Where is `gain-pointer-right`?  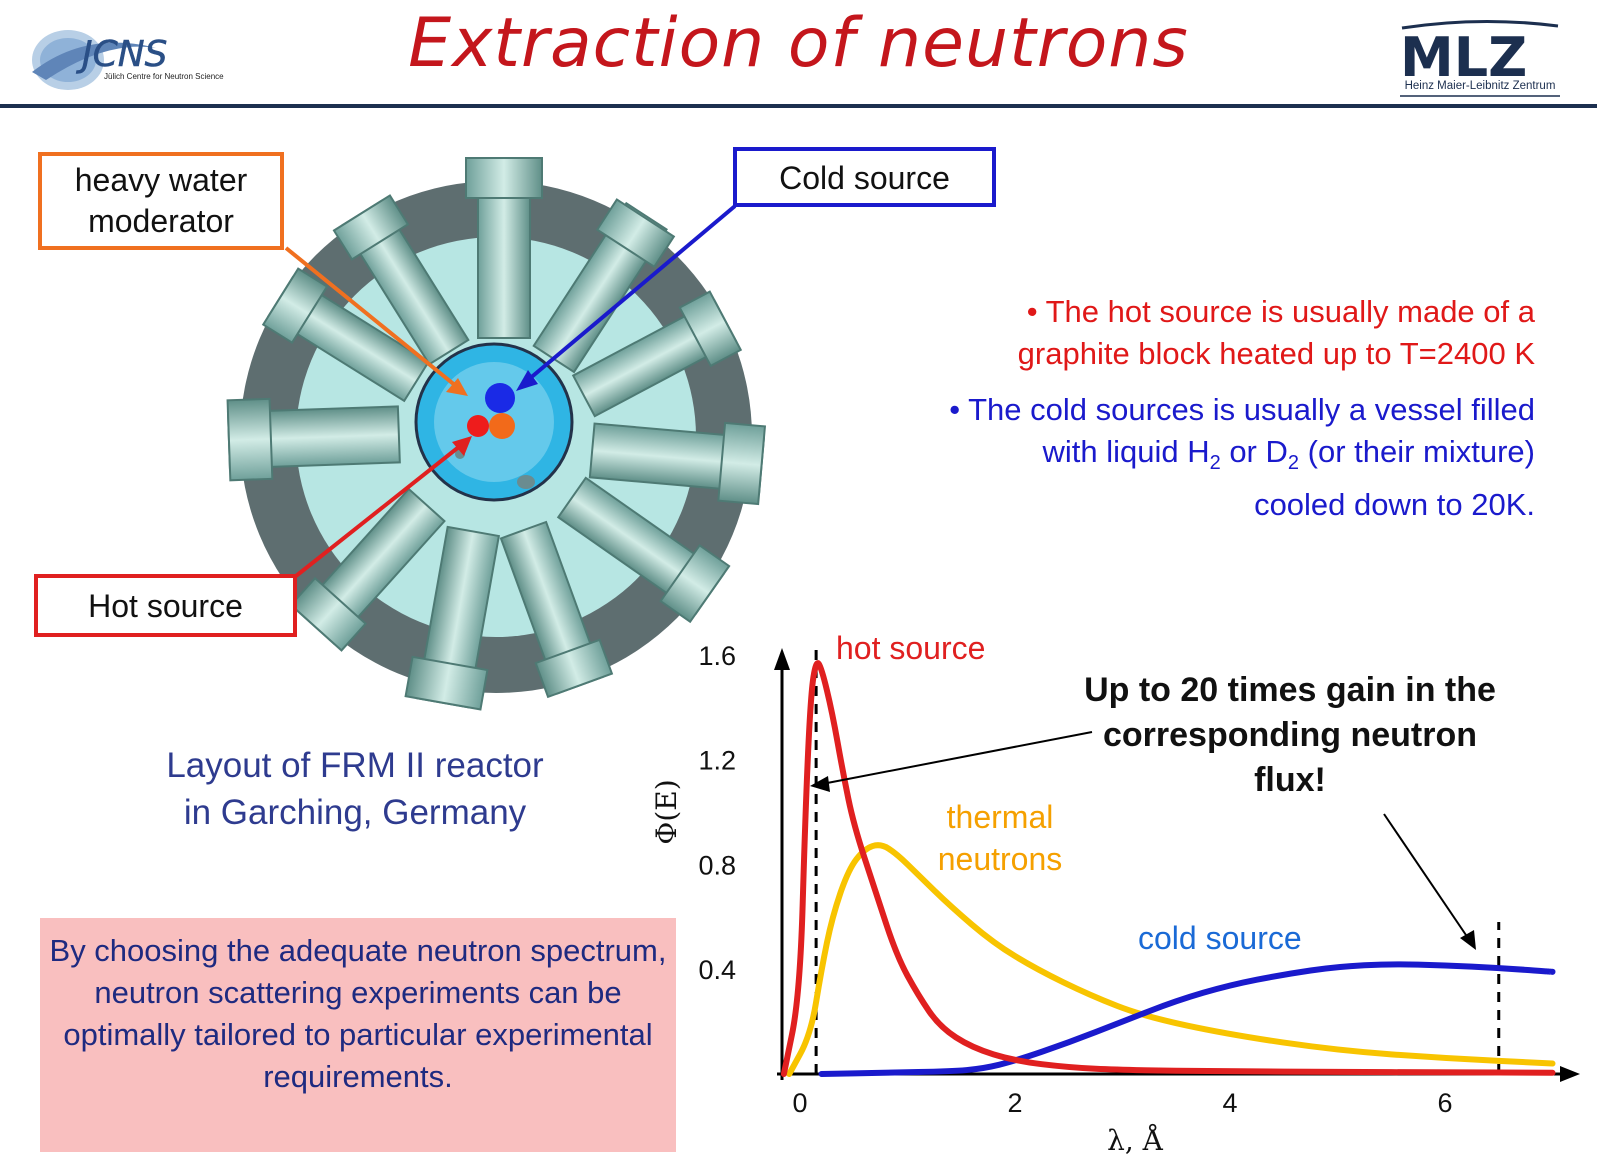 gain-pointer-right is located at coordinates (1426, 876).